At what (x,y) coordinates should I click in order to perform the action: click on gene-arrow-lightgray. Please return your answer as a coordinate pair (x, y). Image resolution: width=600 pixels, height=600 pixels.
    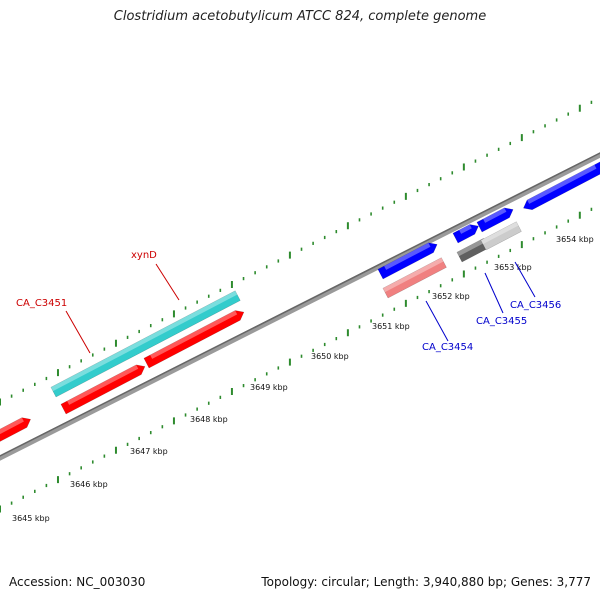
    Looking at the image, I should click on (501, 236).